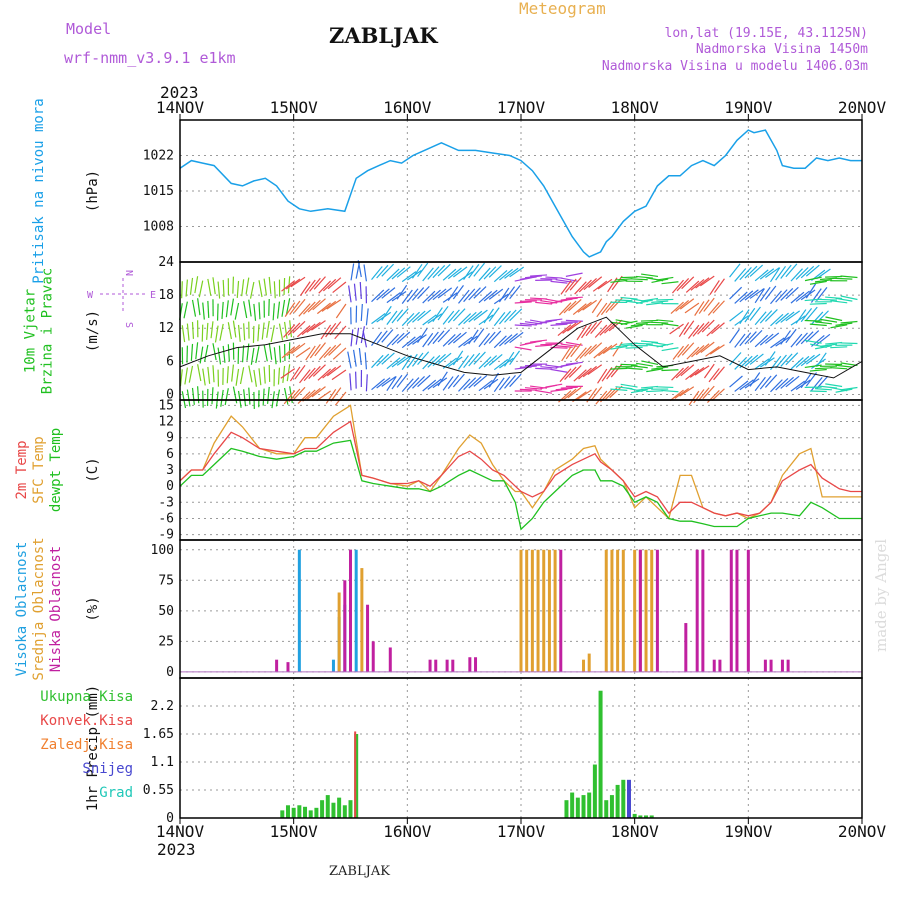 This screenshot has width=900, height=900. What do you see at coordinates (176, 849) in the screenshot?
I see `year-bottom: 2023` at bounding box center [176, 849].